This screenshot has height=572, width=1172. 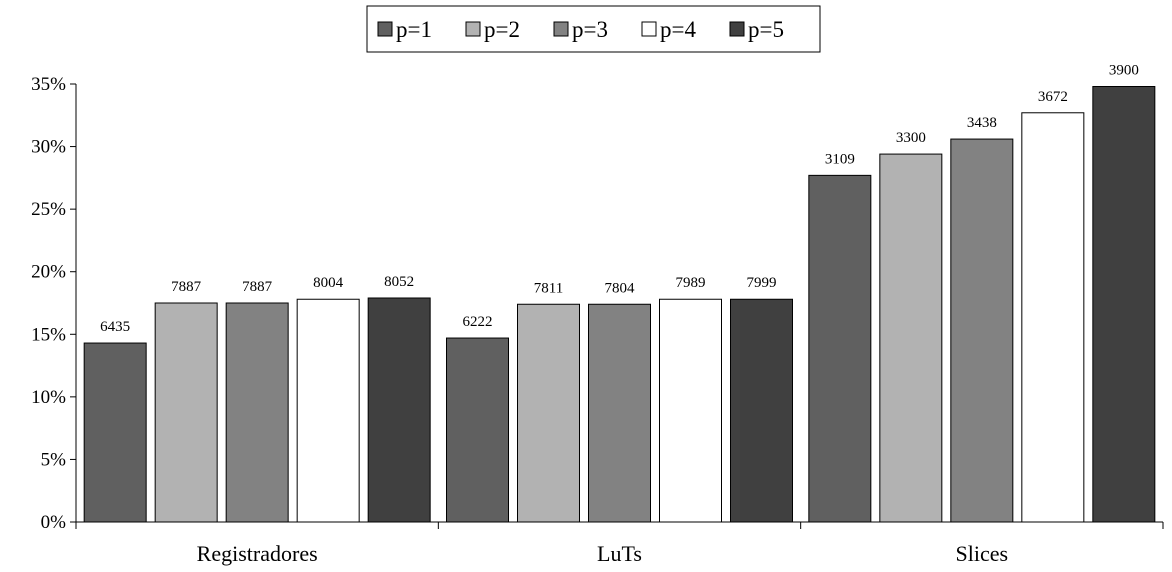 I want to click on data-label: 3438, so click(x=982, y=123).